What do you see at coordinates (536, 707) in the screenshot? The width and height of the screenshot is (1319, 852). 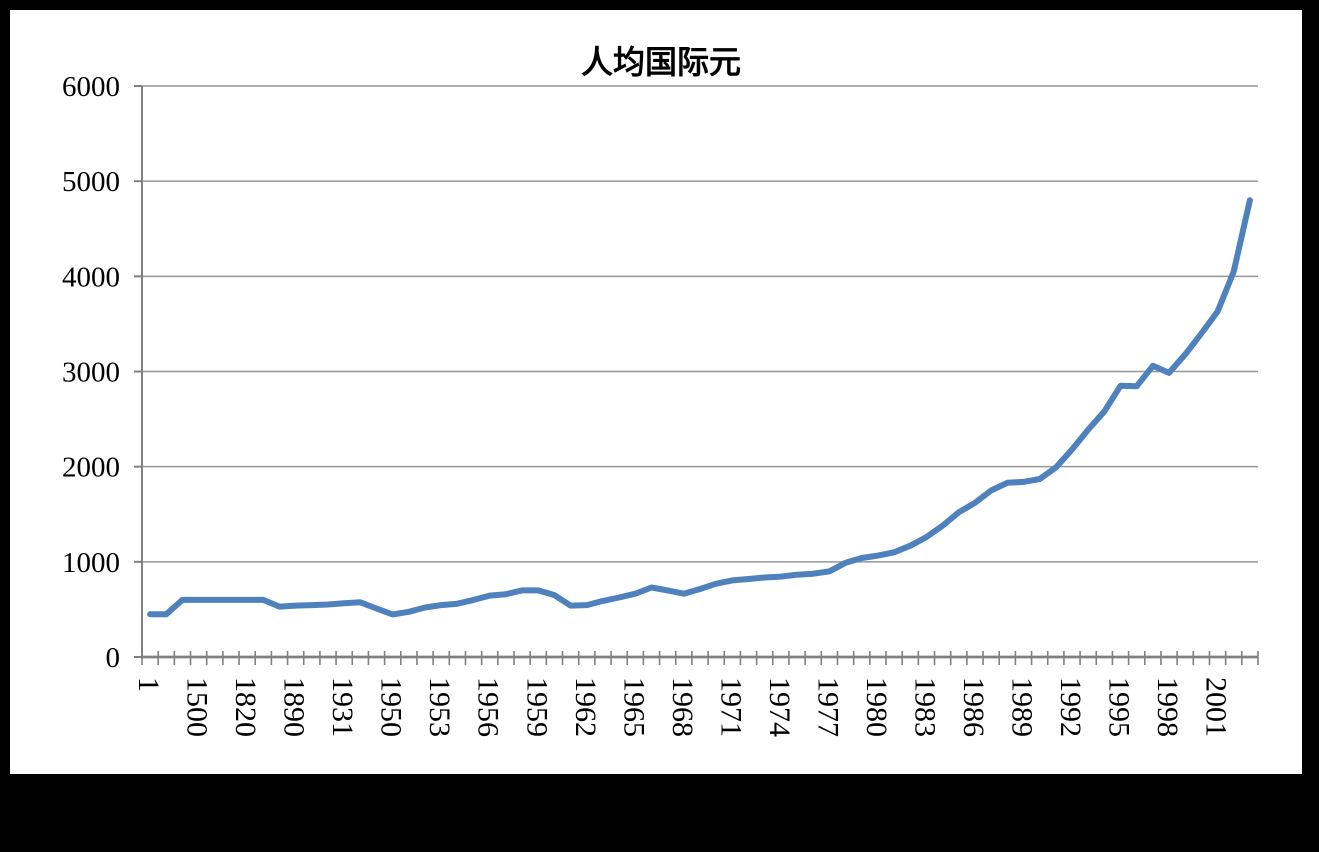 I see `x-tick-label: 1959` at bounding box center [536, 707].